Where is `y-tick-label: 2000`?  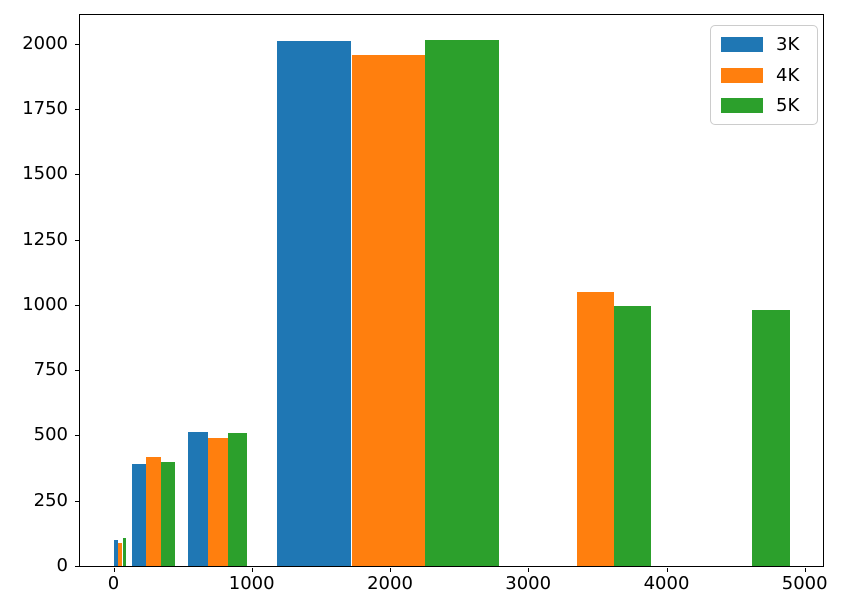 y-tick-label: 2000 is located at coordinates (45, 43).